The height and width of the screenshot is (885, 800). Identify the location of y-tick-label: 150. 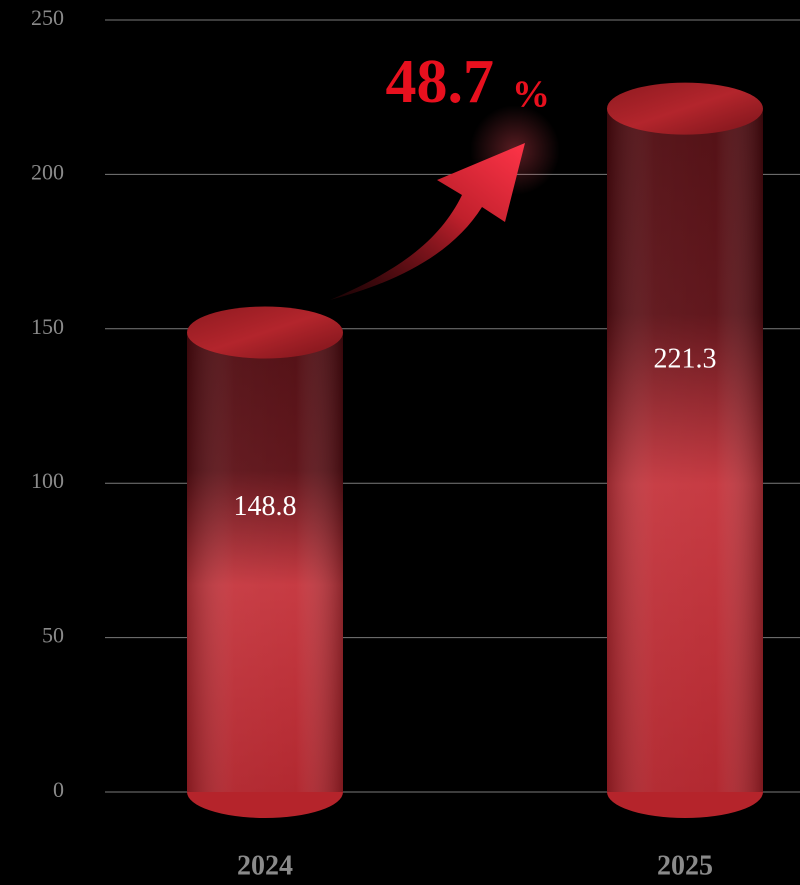
(47, 326).